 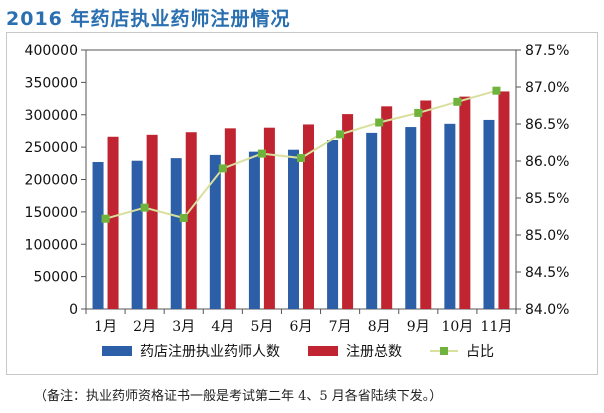 I want to click on legend-item-total: 注册总数, so click(x=355, y=351).